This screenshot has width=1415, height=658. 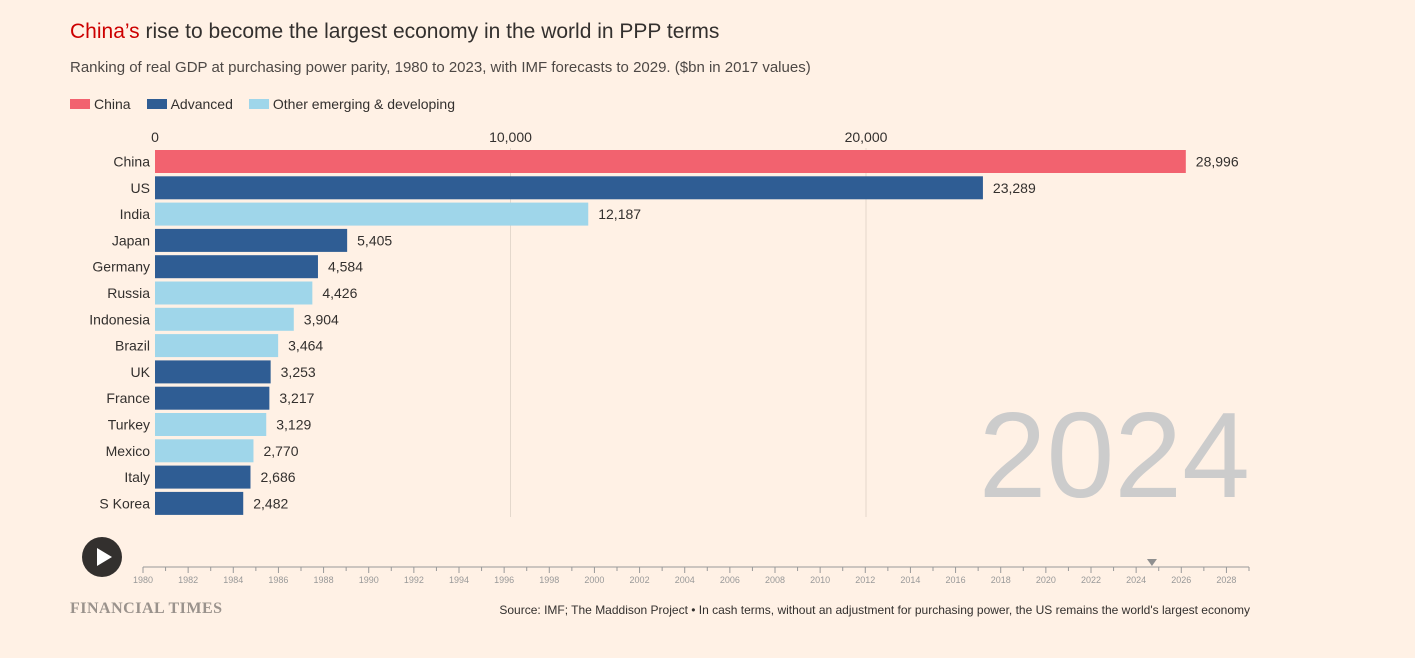 I want to click on value-label: 5,405, so click(x=374, y=240).